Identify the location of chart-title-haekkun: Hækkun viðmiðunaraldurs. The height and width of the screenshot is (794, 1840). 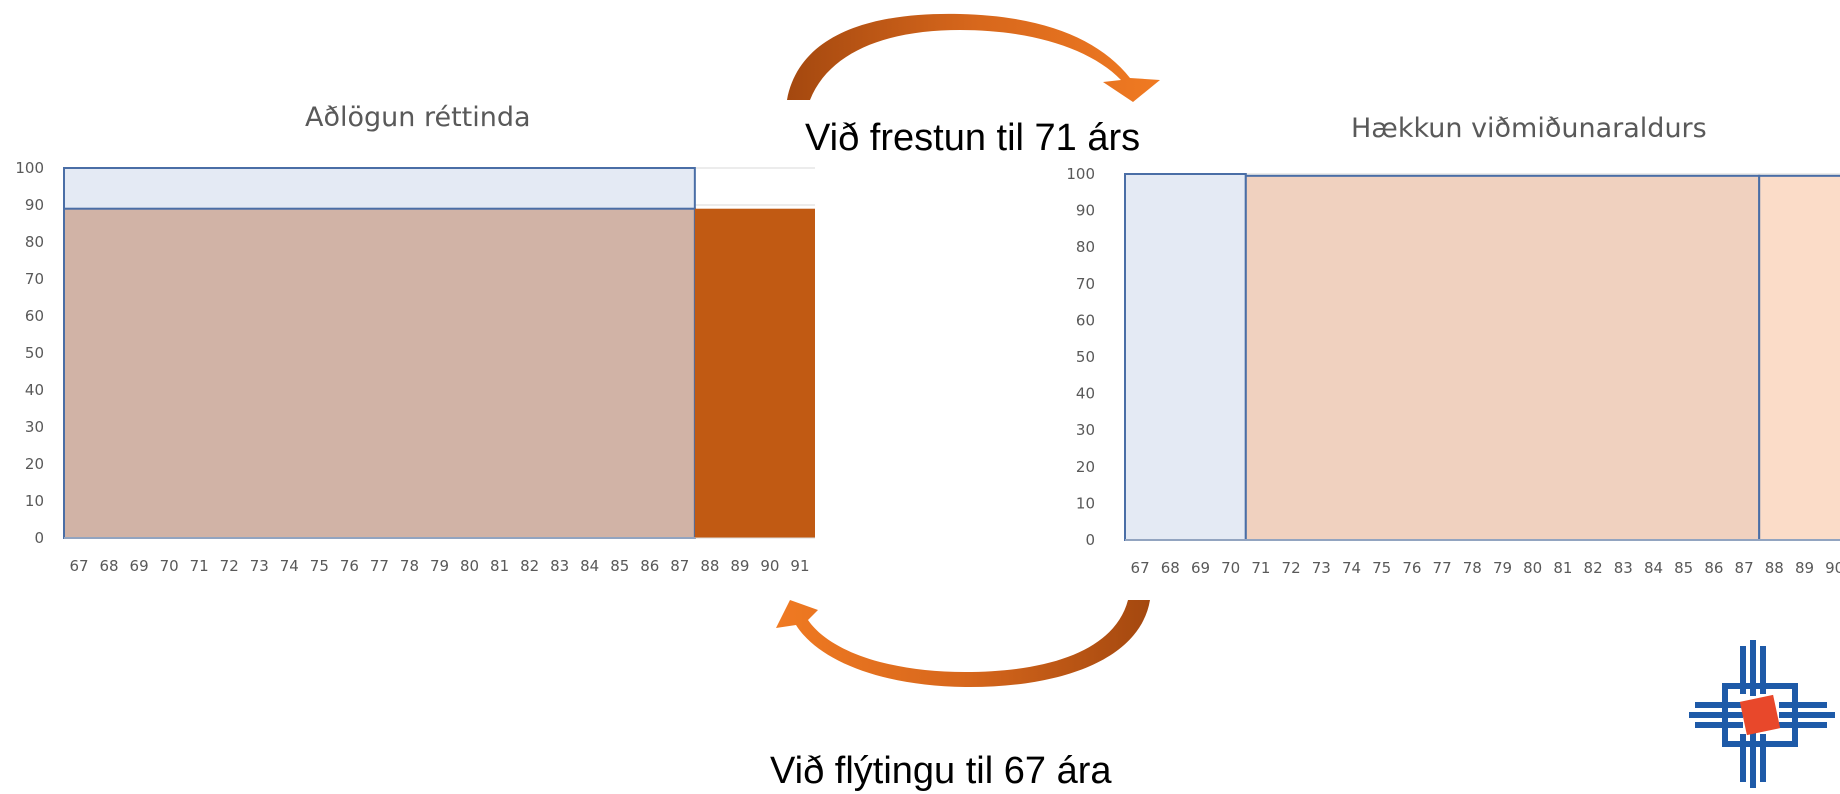
(1529, 128).